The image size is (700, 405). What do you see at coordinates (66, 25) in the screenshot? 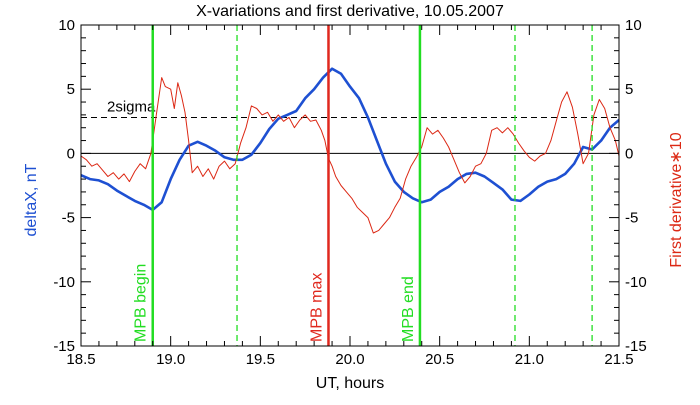
I see `y-tick-label-left: 10` at bounding box center [66, 25].